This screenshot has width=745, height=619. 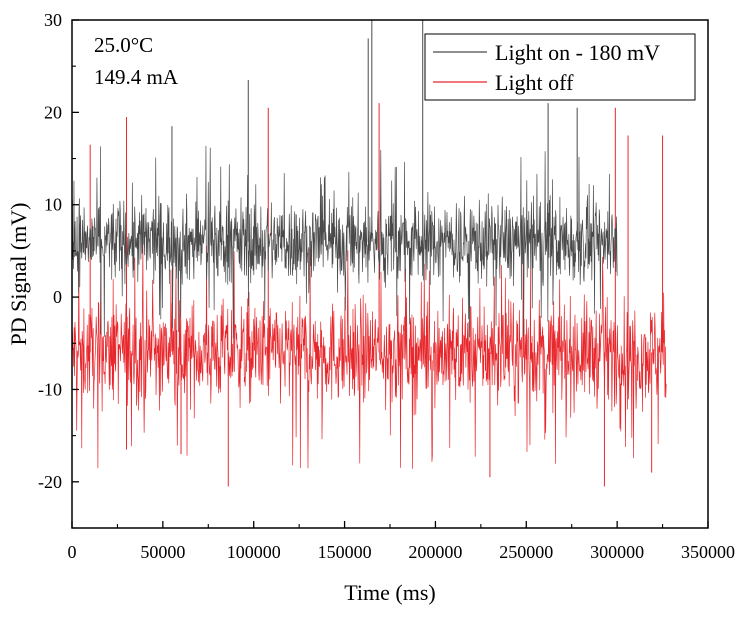 I want to click on x-tick-label: 200000, so click(x=435, y=552).